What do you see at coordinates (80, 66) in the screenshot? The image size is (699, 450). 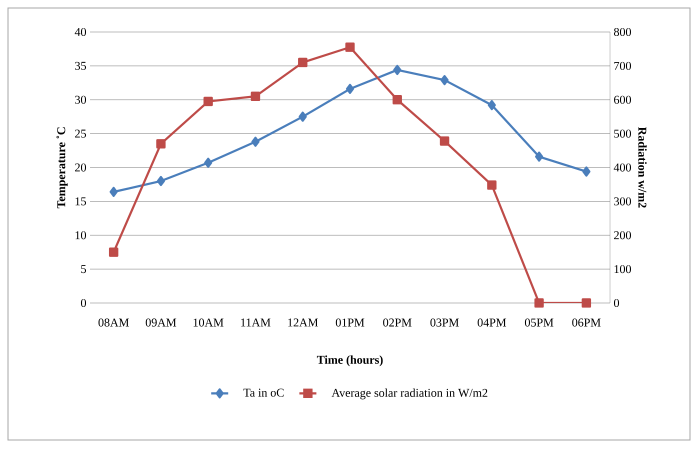 I see `y-tick-label: 35` at bounding box center [80, 66].